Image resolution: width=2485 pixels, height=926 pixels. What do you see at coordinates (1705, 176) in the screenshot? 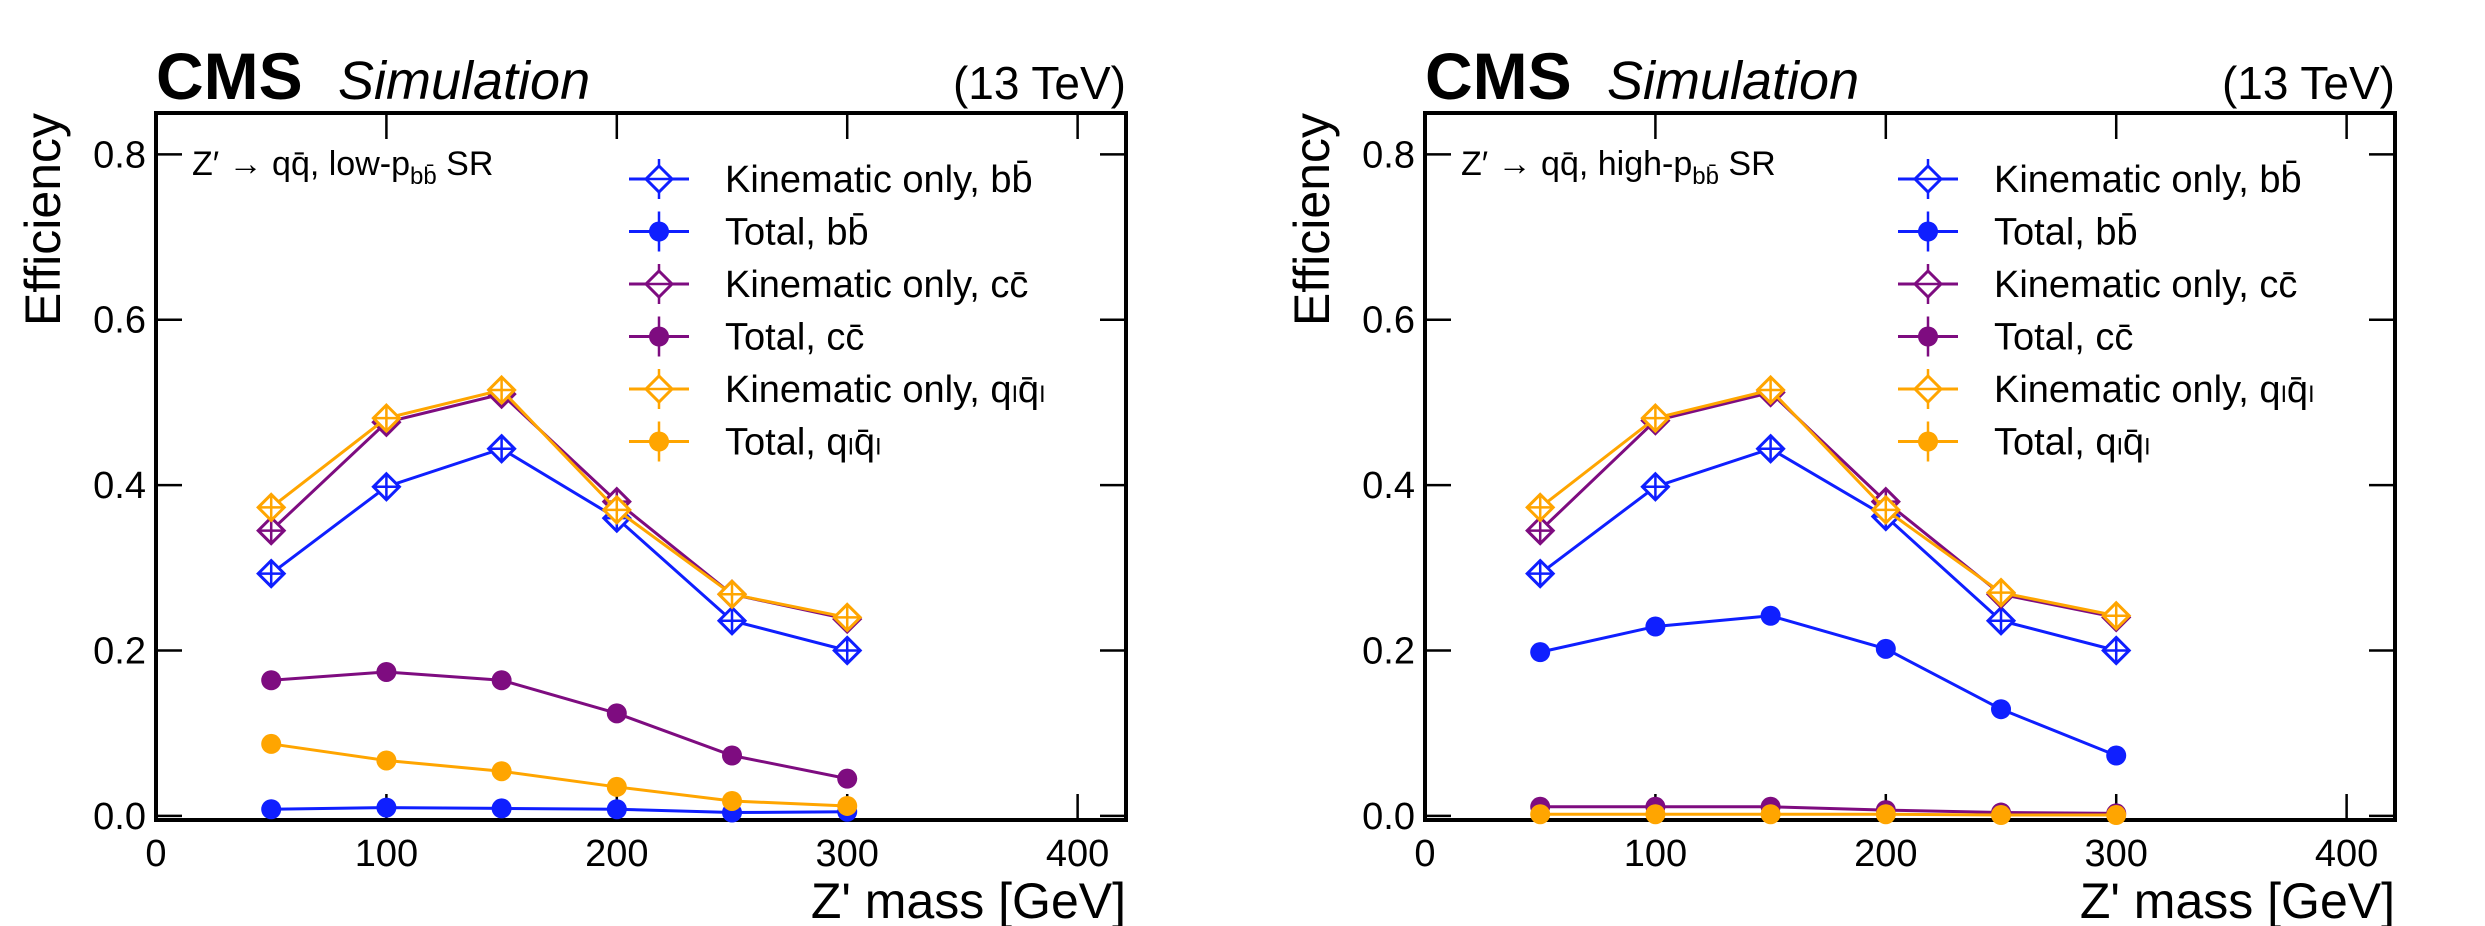
I see `annotation-part: bb̄` at bounding box center [1705, 176].